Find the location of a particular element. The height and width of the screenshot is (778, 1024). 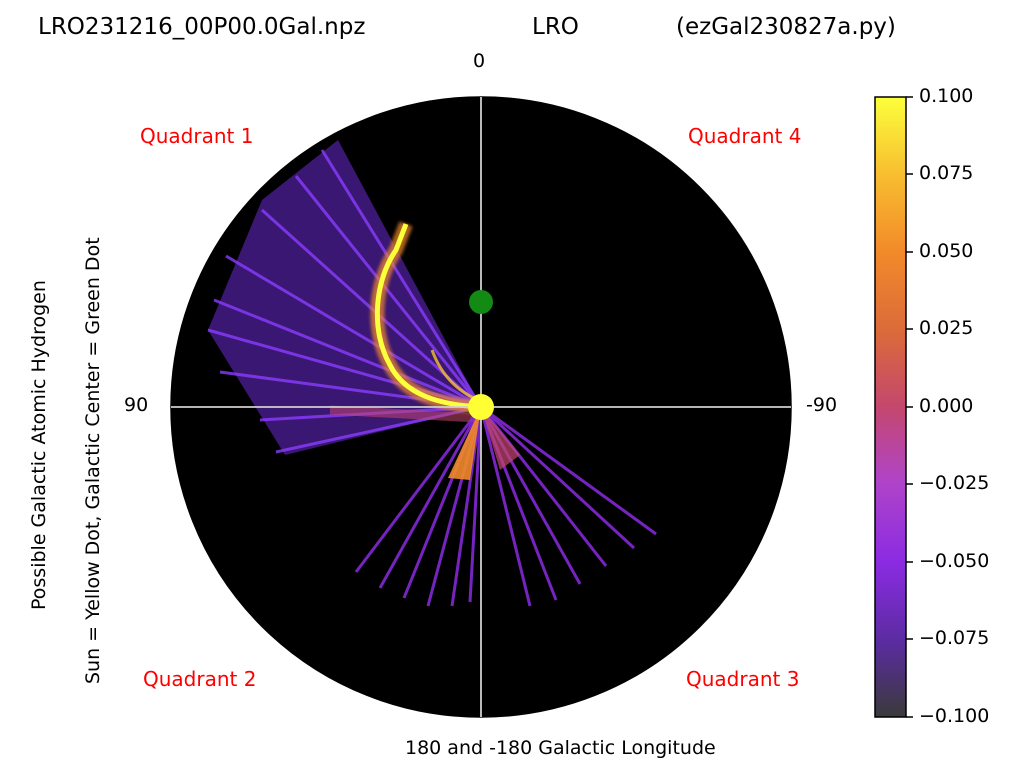

lower-hot-core is located at coordinates (464, 443).